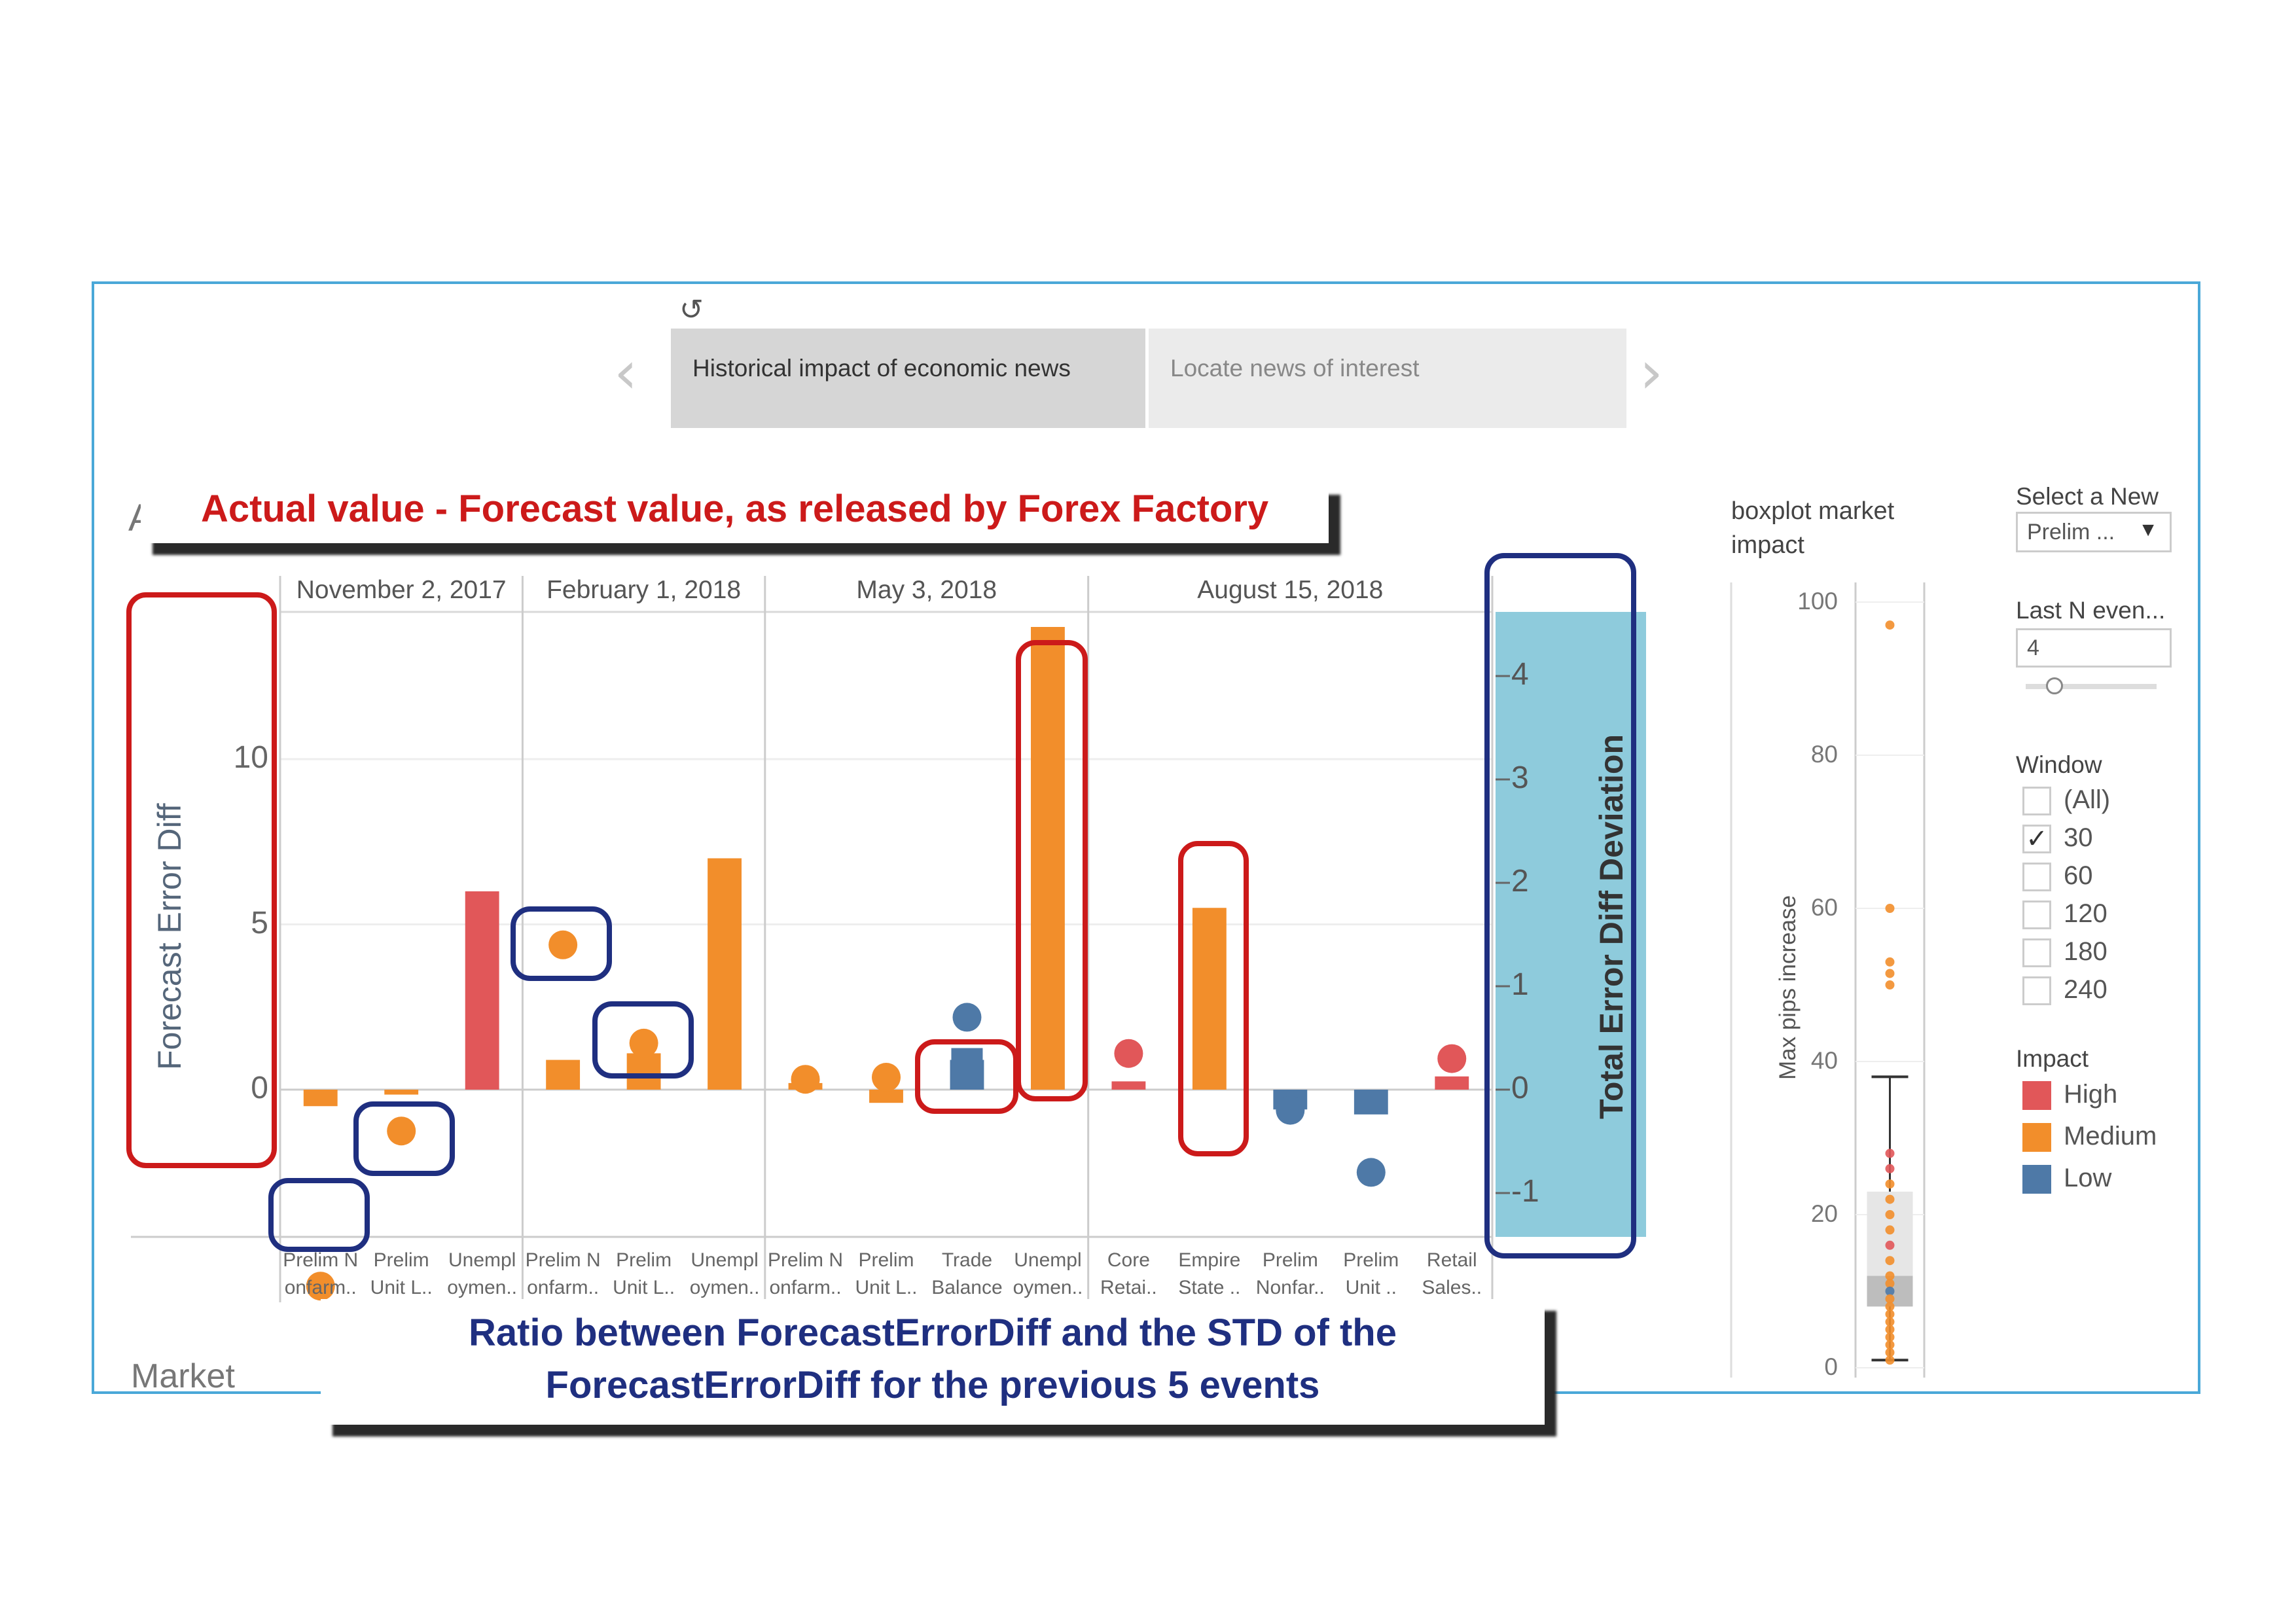 The height and width of the screenshot is (1623, 2296). Describe the element at coordinates (561, 943) in the screenshot. I see `annotation-rect-point-feb-nfp` at that location.